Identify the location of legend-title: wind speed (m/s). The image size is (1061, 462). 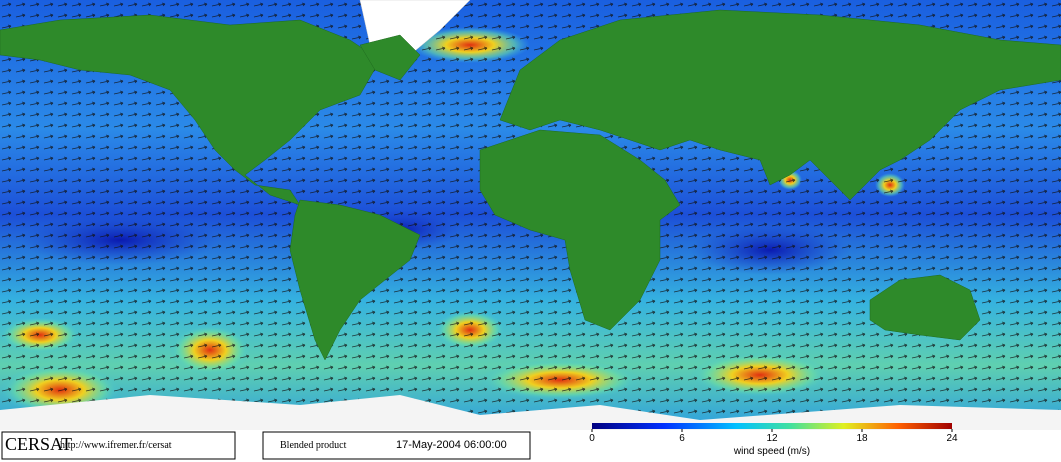
(771, 451).